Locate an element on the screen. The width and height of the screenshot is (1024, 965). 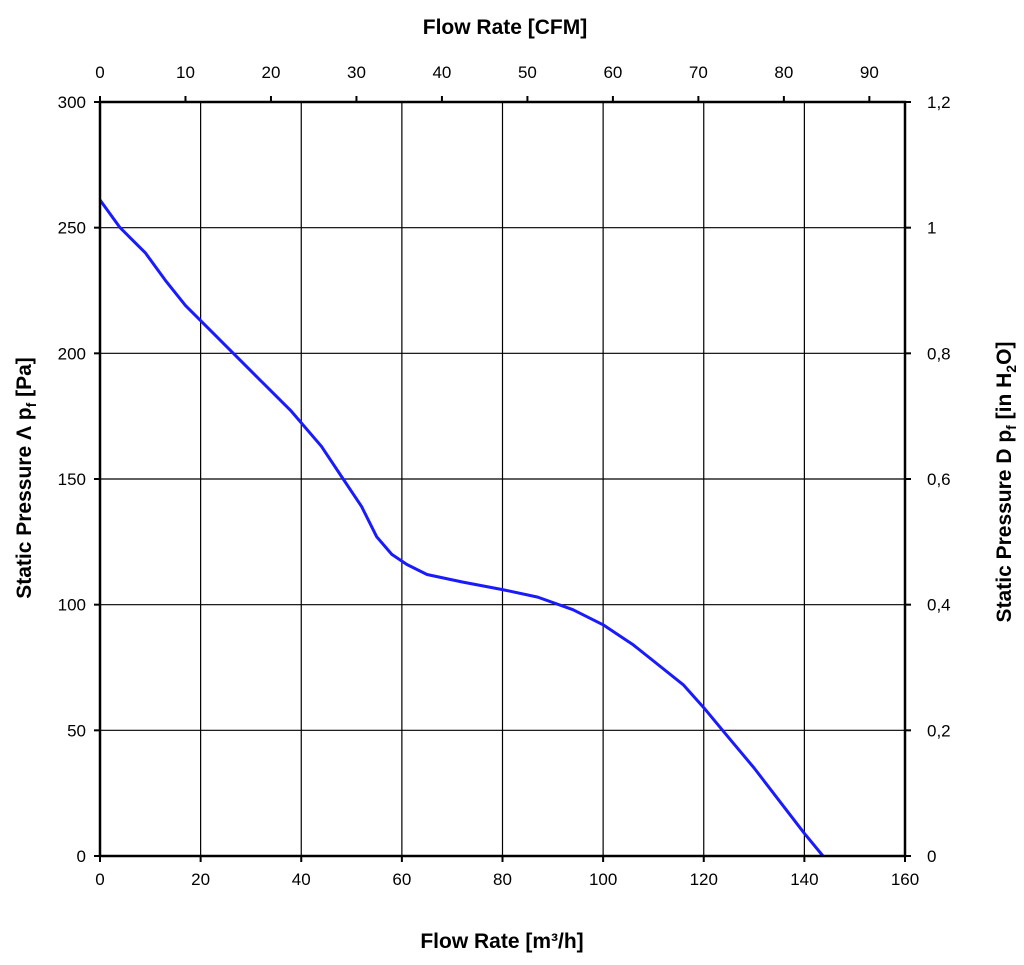
x2-axis-title: Flow Rate [CFM] is located at coordinates (505, 27).